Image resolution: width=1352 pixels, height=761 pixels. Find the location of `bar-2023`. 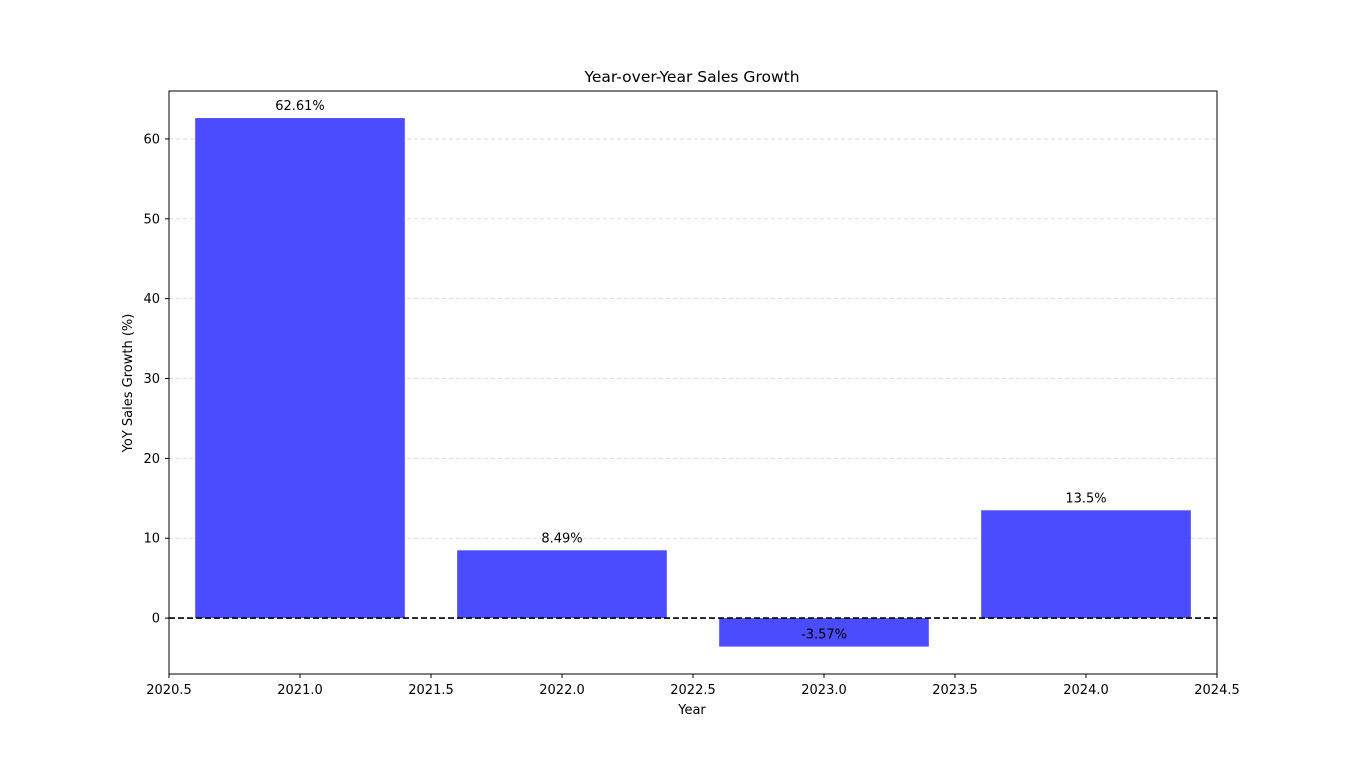

bar-2023 is located at coordinates (824, 632).